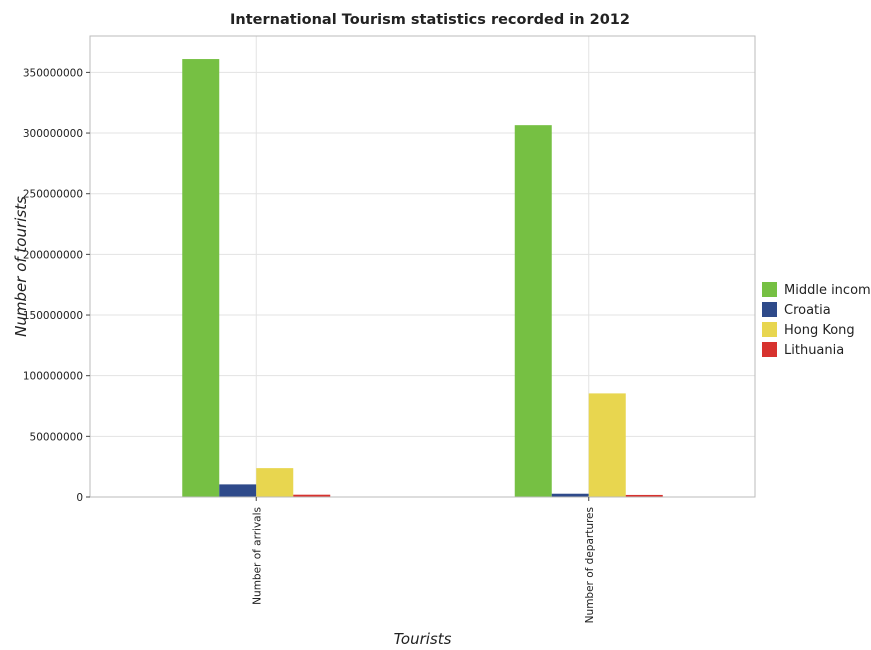 Image resolution: width=871 pixels, height=650 pixels. Describe the element at coordinates (56, 437) in the screenshot. I see `y-tick-label: 50000000` at that location.